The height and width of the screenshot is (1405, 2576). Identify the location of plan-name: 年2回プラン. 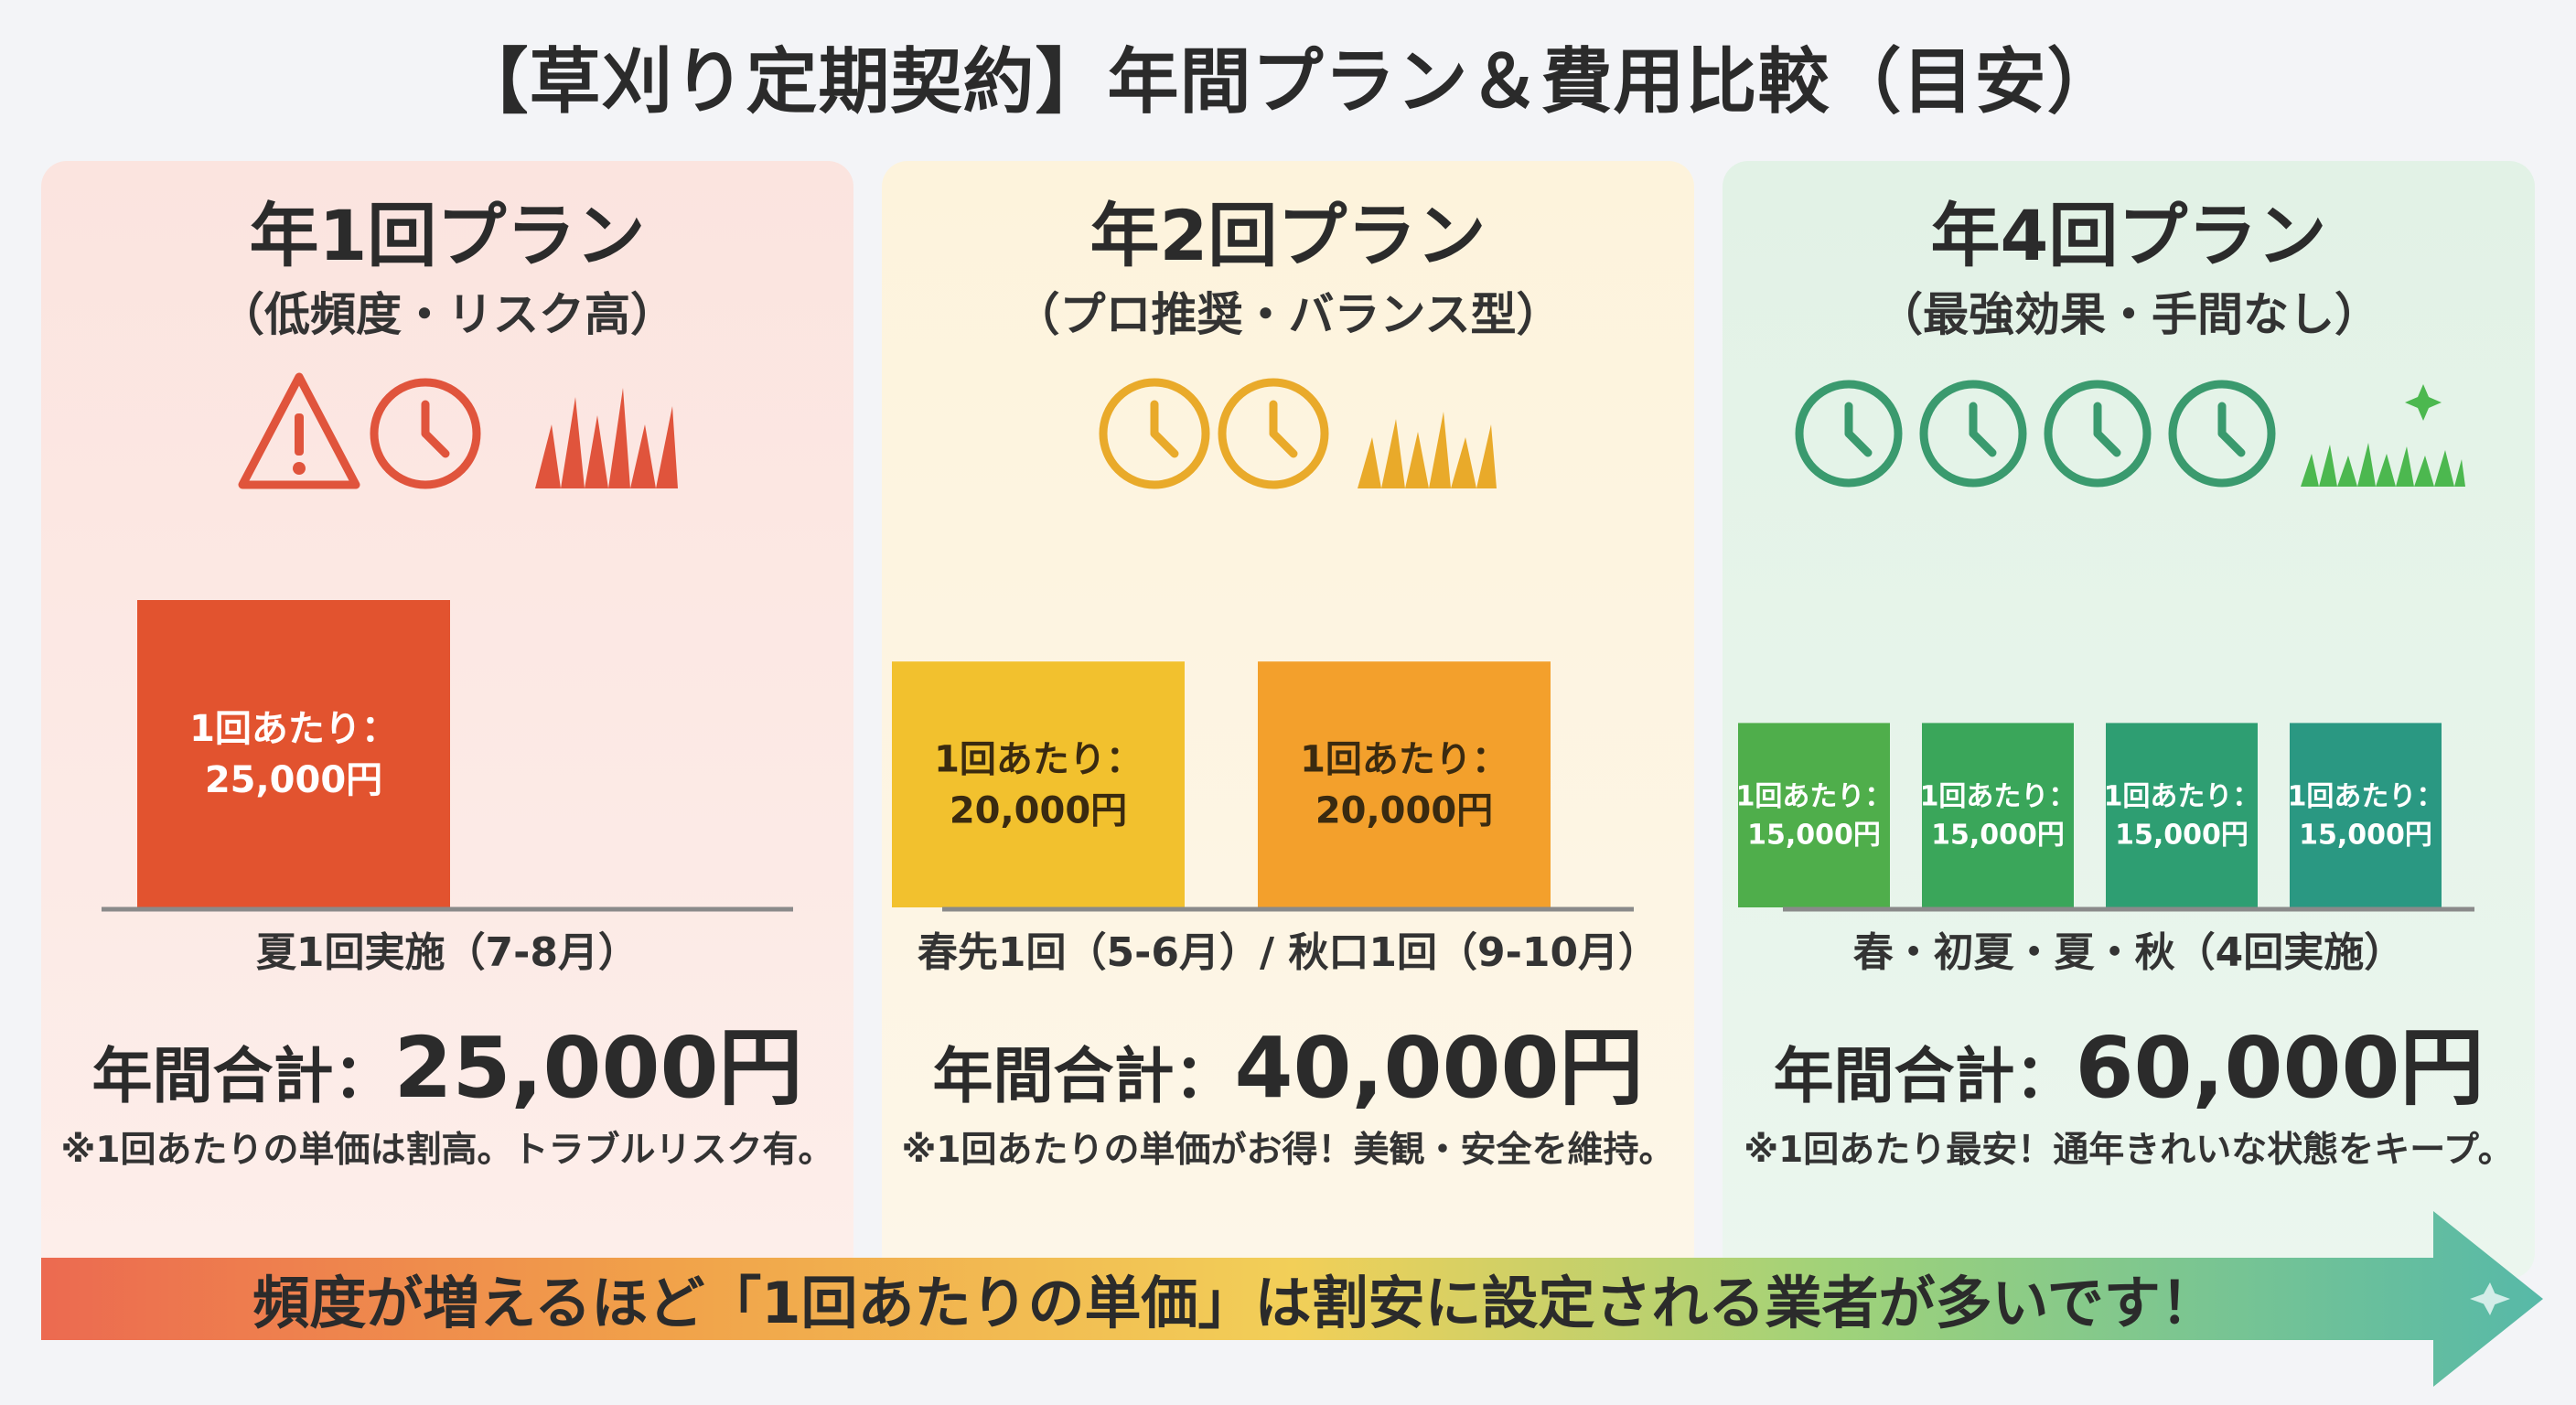
(1288, 236).